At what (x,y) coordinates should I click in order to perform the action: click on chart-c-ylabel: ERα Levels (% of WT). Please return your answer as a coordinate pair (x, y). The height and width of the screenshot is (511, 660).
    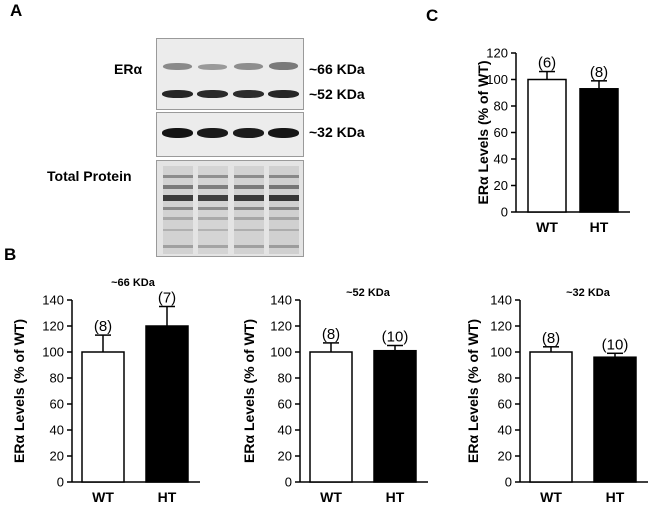
    Looking at the image, I should click on (483, 133).